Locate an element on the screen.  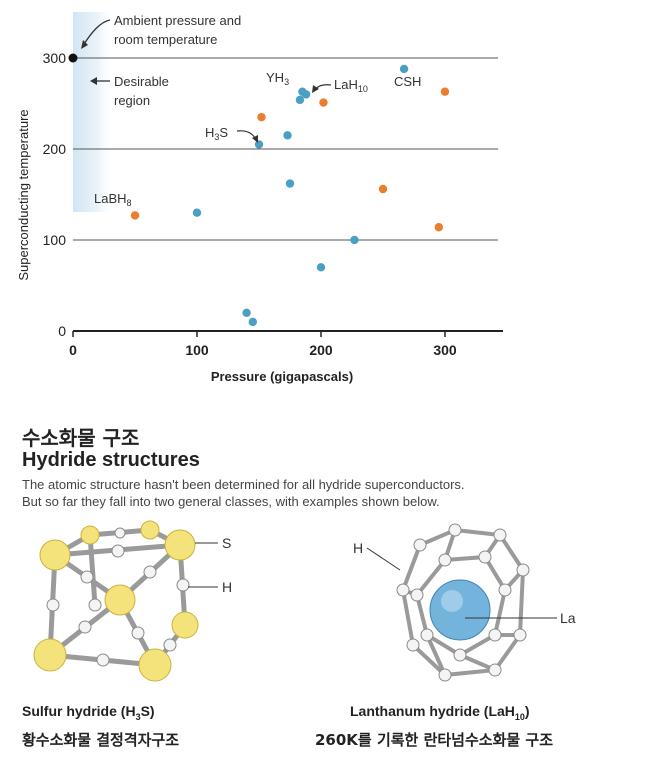
h3s-label: H3S is located at coordinates (216, 133).